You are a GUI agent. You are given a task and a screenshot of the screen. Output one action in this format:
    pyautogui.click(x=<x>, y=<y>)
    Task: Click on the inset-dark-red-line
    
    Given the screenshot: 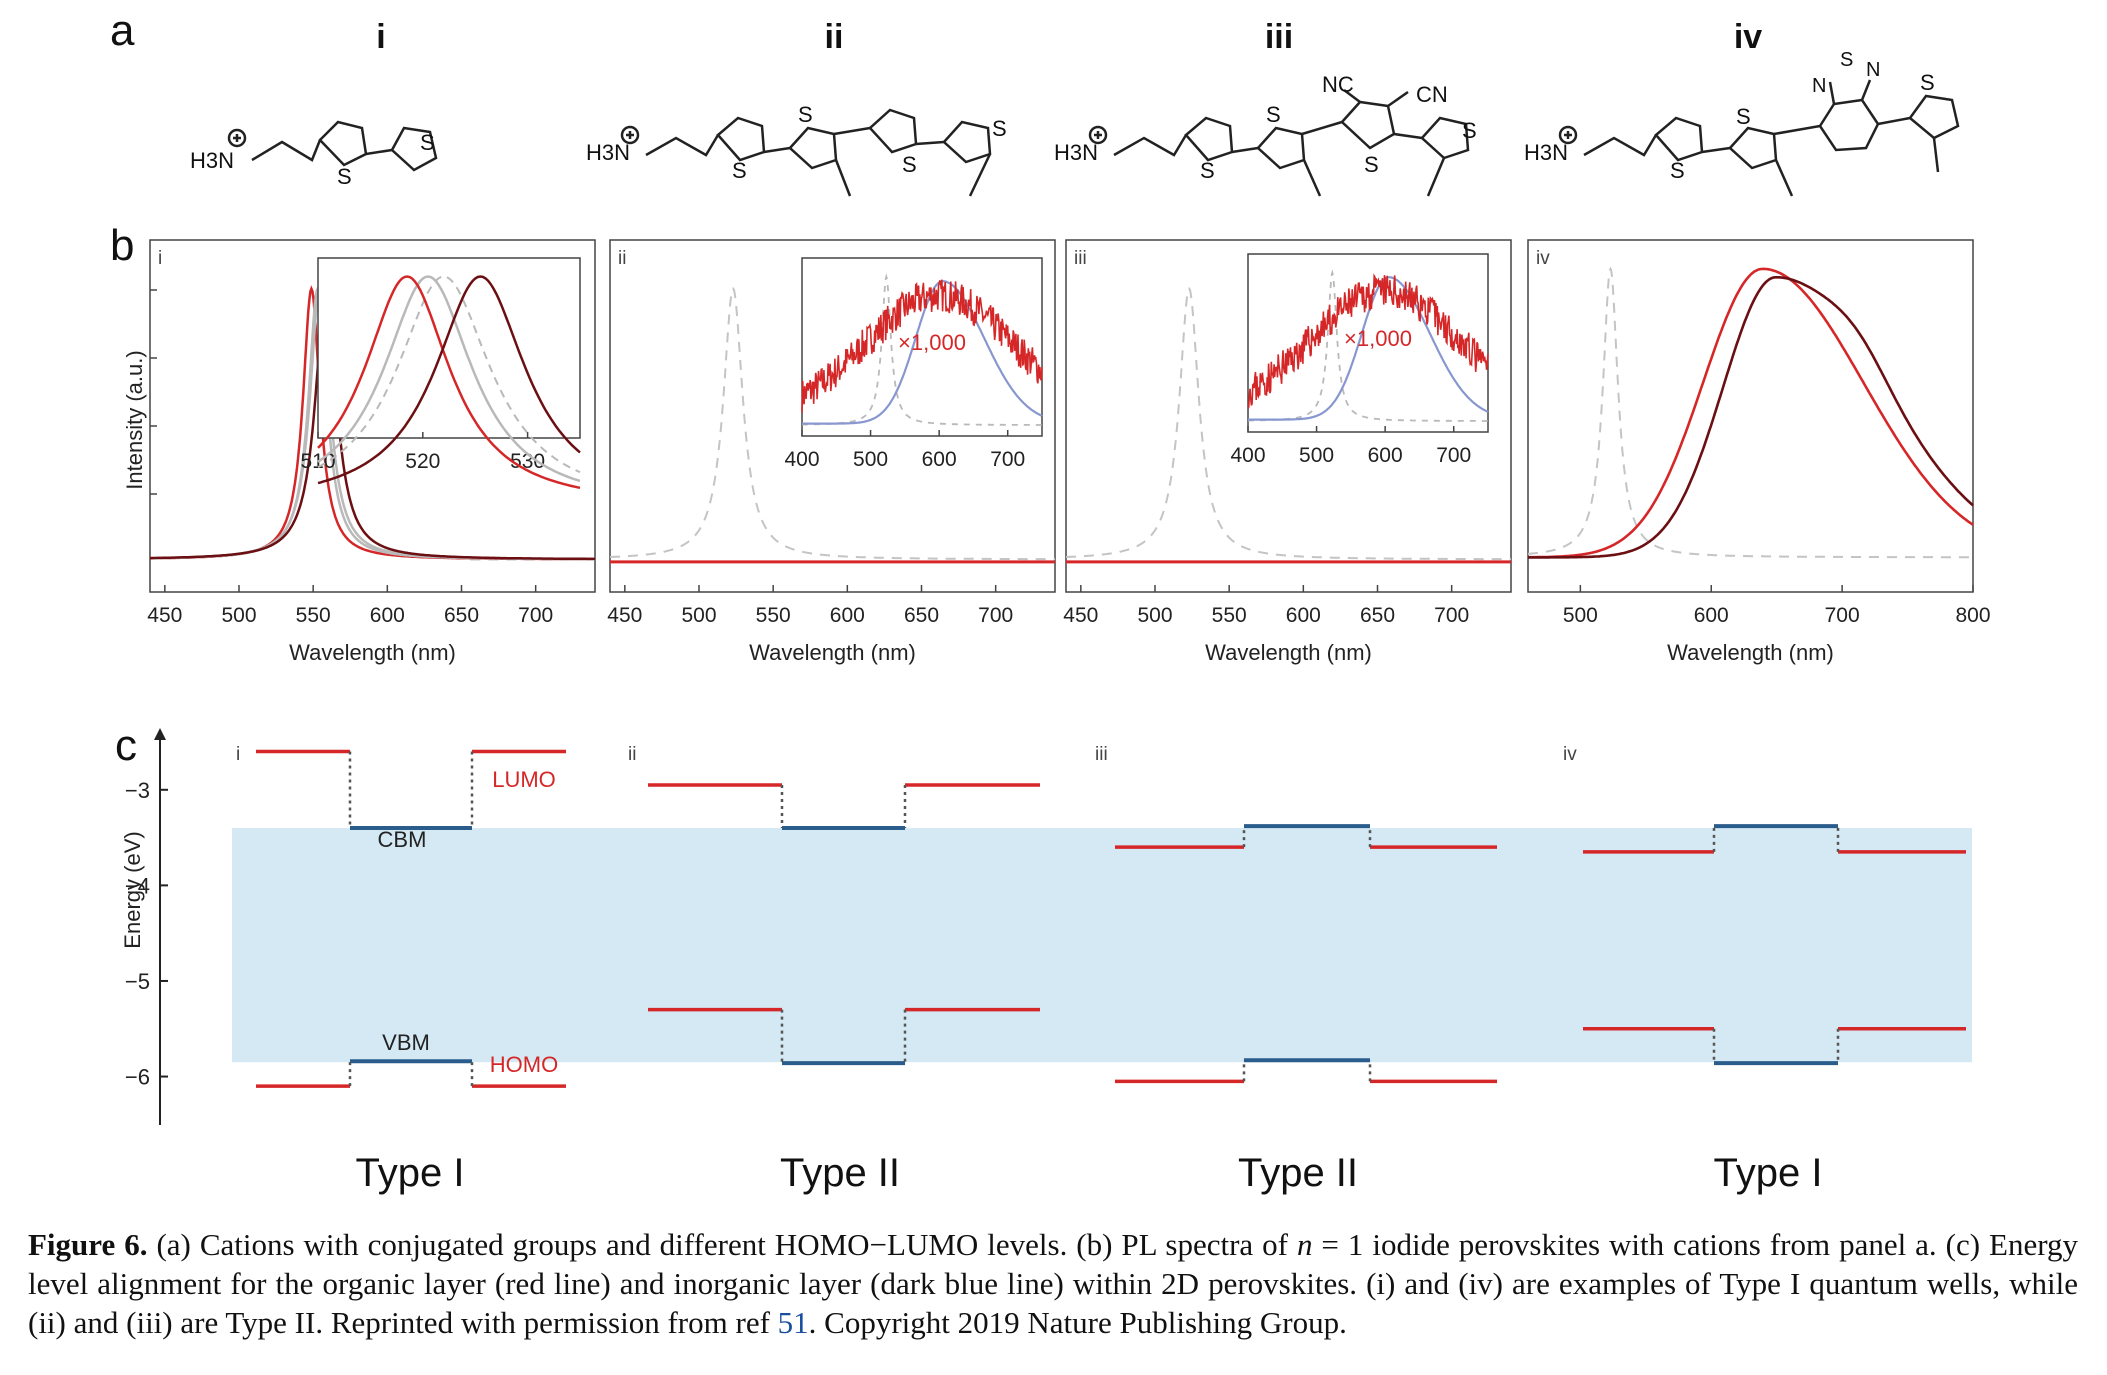 What is the action you would take?
    pyautogui.click(x=449, y=380)
    